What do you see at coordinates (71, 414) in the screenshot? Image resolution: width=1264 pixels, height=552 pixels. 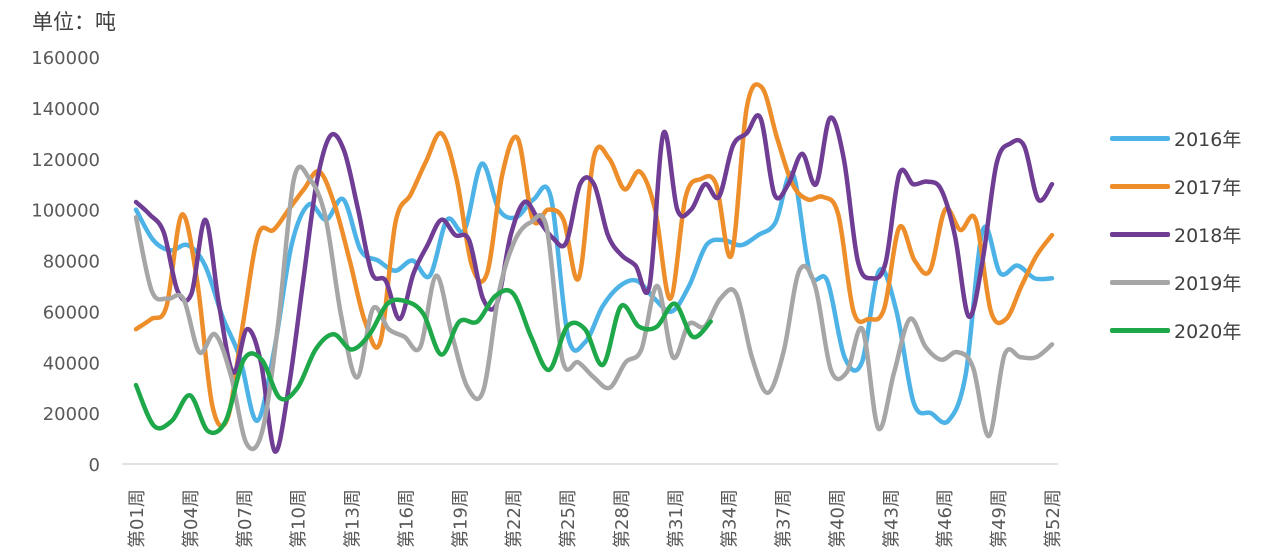 I see `y-tick-label: 20000` at bounding box center [71, 414].